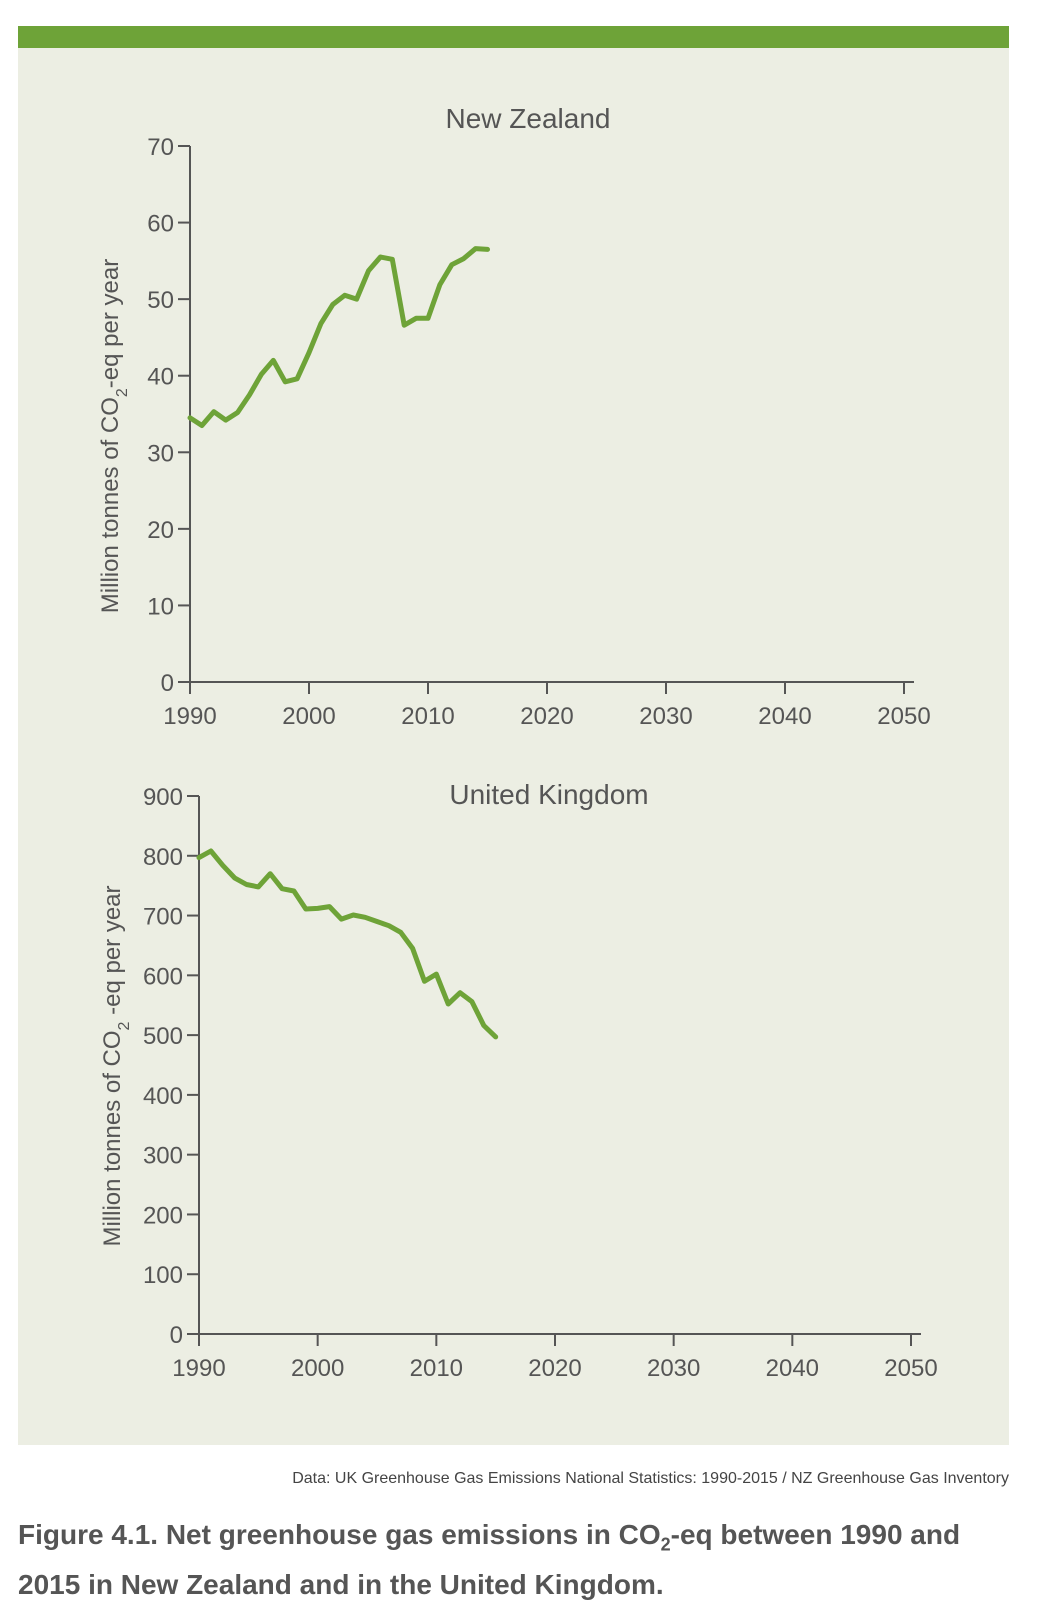 This screenshot has width=1050, height=1620. Describe the element at coordinates (548, 794) in the screenshot. I see `chart-title: United Kingdom` at that location.